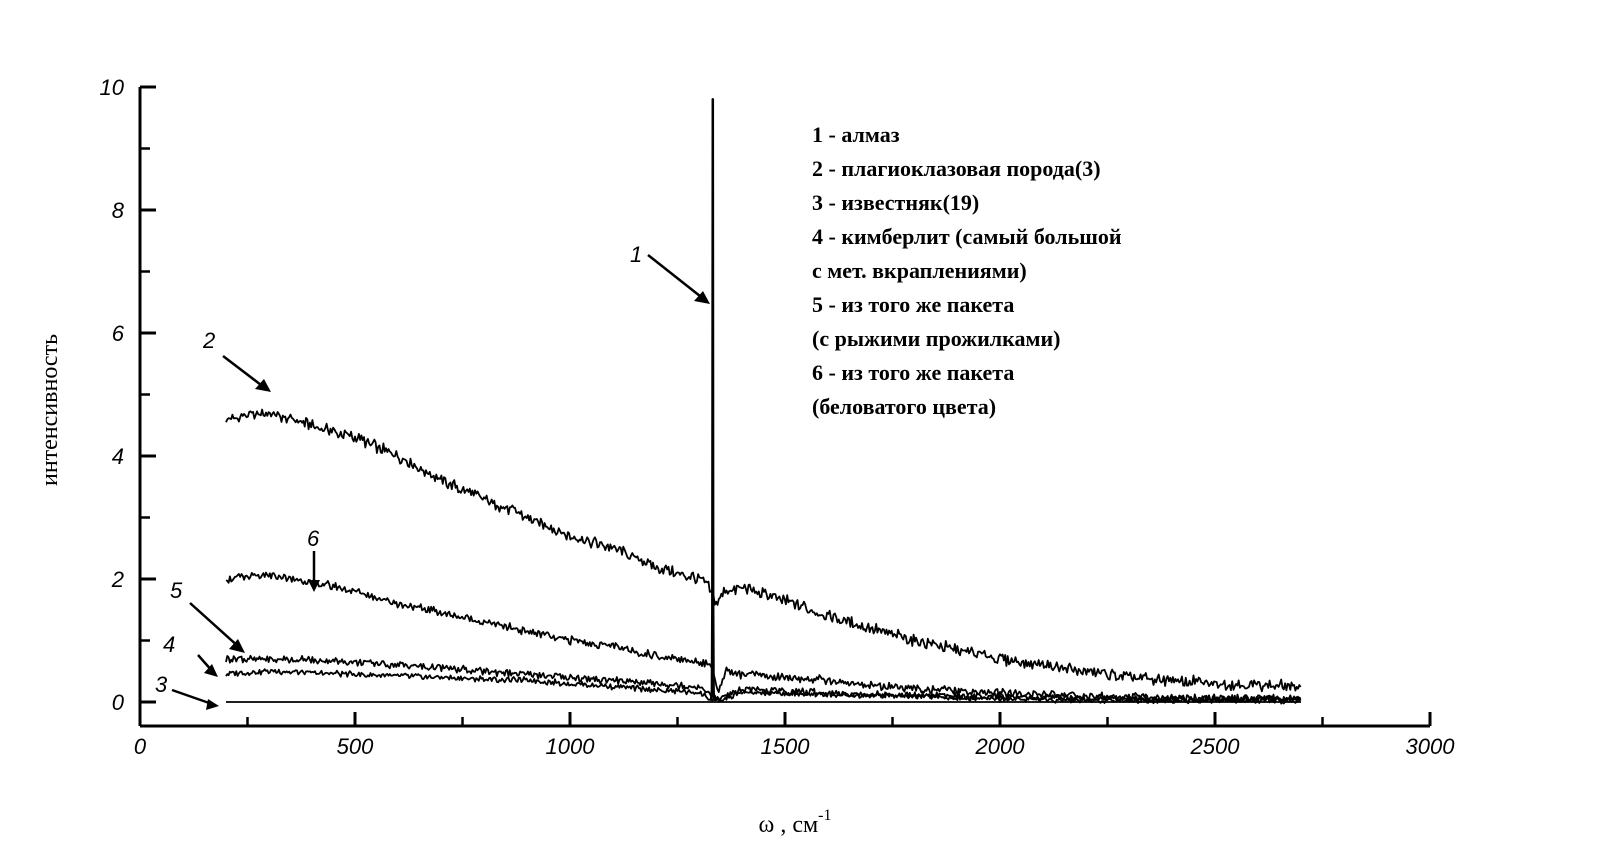 The height and width of the screenshot is (867, 1602). Describe the element at coordinates (208, 340) in the screenshot. I see `annotation-2: 2` at that location.